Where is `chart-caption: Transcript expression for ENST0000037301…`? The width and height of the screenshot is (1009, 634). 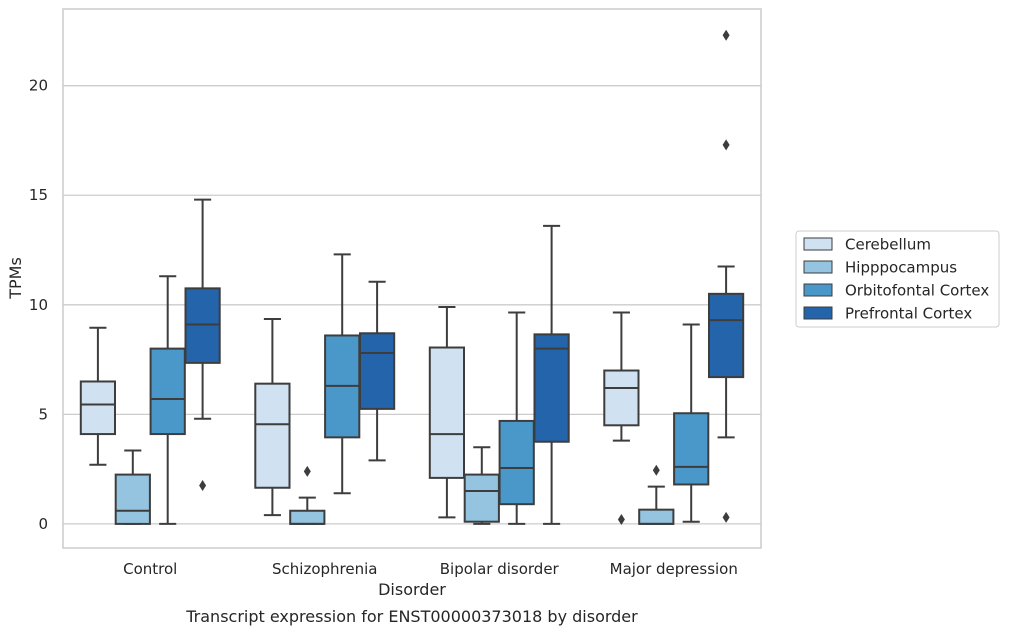 chart-caption: Transcript expression for ENST0000037301… is located at coordinates (411, 616).